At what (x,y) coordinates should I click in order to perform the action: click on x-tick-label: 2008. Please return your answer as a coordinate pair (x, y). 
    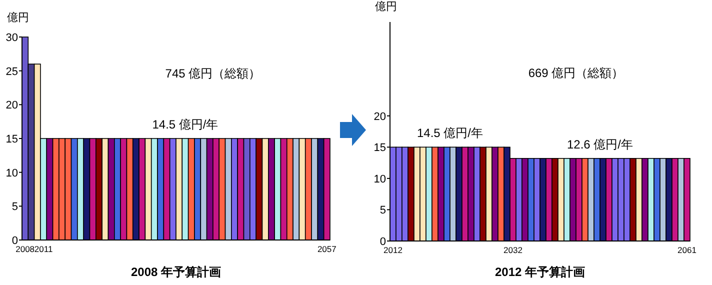
    Looking at the image, I should click on (25, 249).